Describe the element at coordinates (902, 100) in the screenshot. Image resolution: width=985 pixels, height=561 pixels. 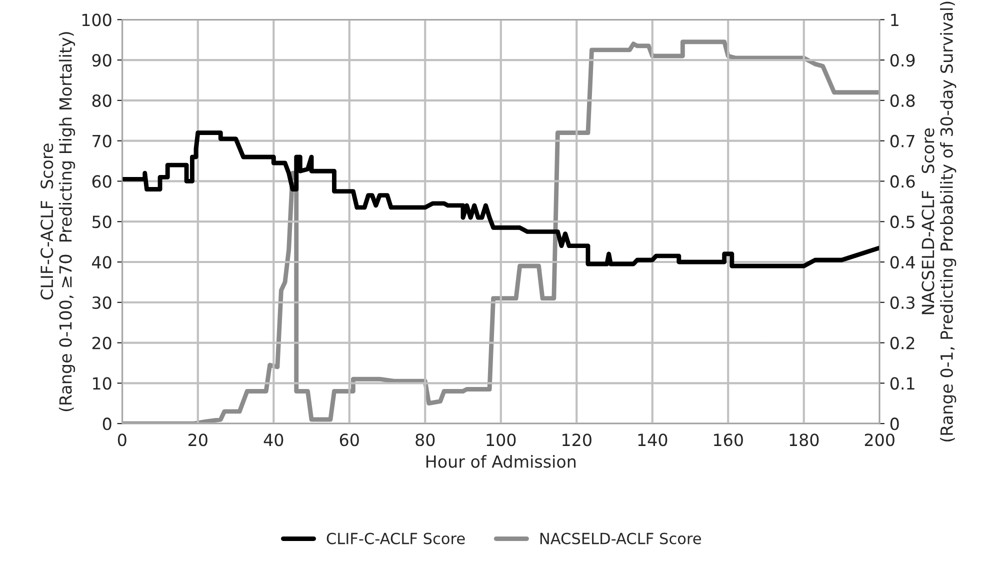
I see `y2-tick-label: 0.8` at that location.